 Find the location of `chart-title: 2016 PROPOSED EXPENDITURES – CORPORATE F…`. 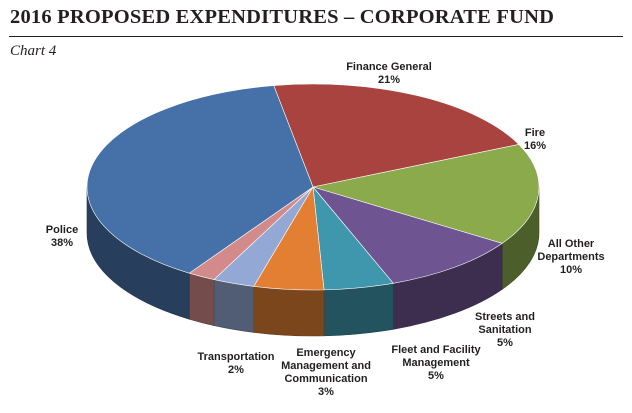

chart-title: 2016 PROPOSED EXPENDITURES – CORPORATE F… is located at coordinates (282, 17).